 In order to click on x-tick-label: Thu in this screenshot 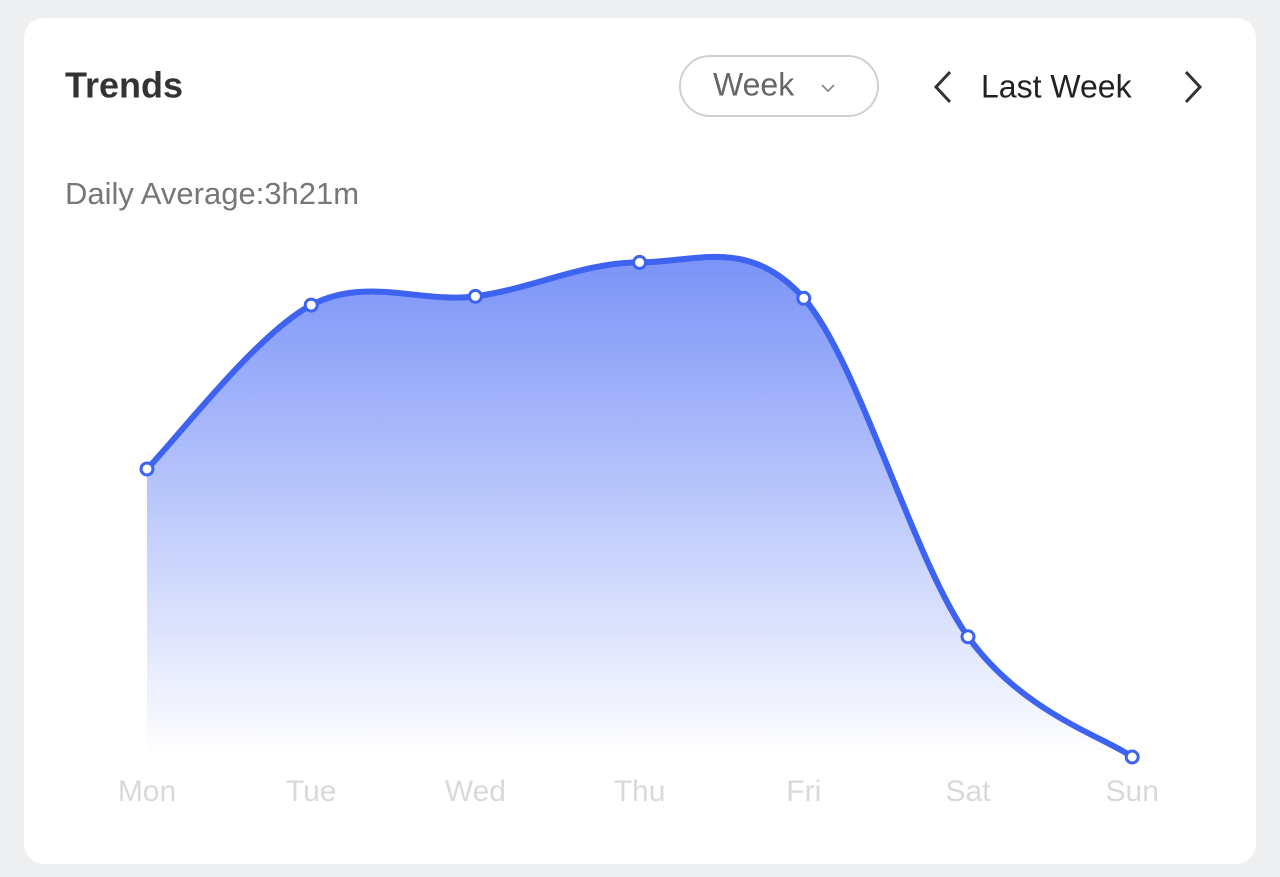, I will do `click(640, 791)`.